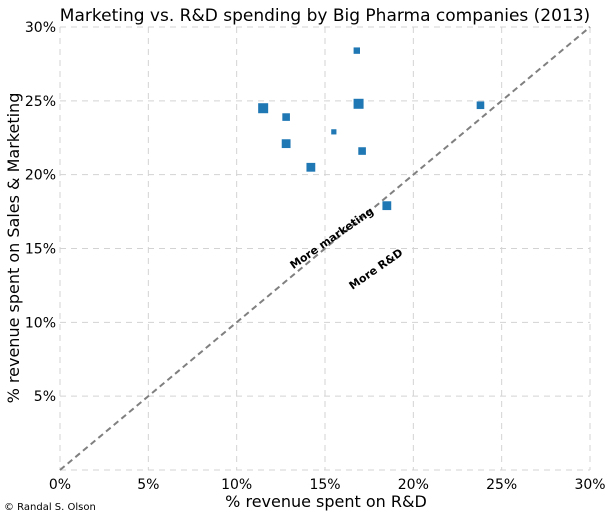 This screenshot has height=517, width=610. I want to click on credit-text: © Randal S. Olson, so click(50, 507).